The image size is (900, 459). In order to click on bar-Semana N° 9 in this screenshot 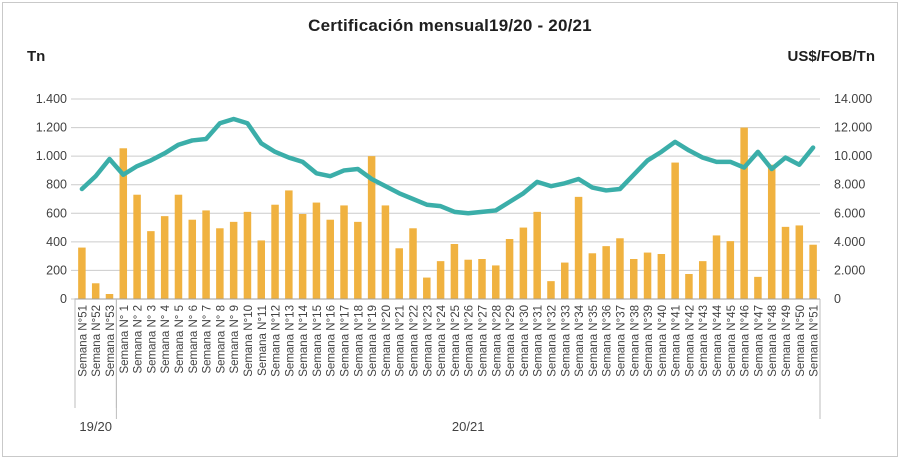, I will do `click(233, 260)`.